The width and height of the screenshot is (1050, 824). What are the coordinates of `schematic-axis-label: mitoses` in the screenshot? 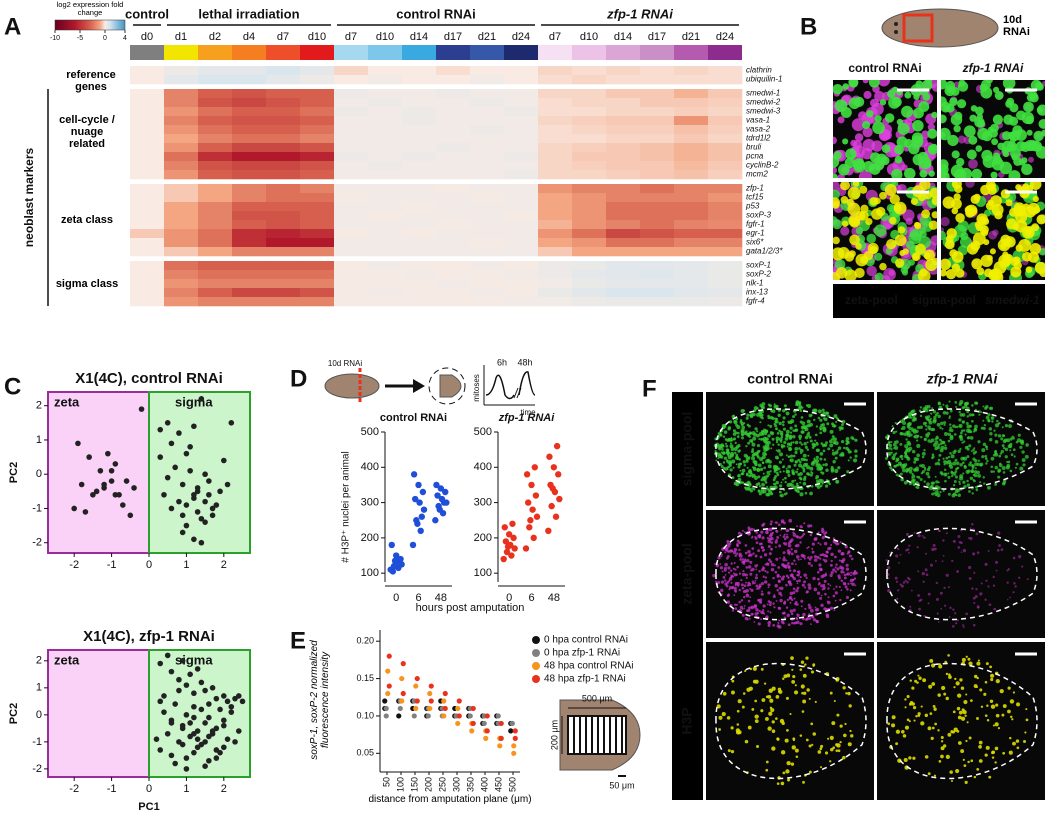 It's located at (476, 388).